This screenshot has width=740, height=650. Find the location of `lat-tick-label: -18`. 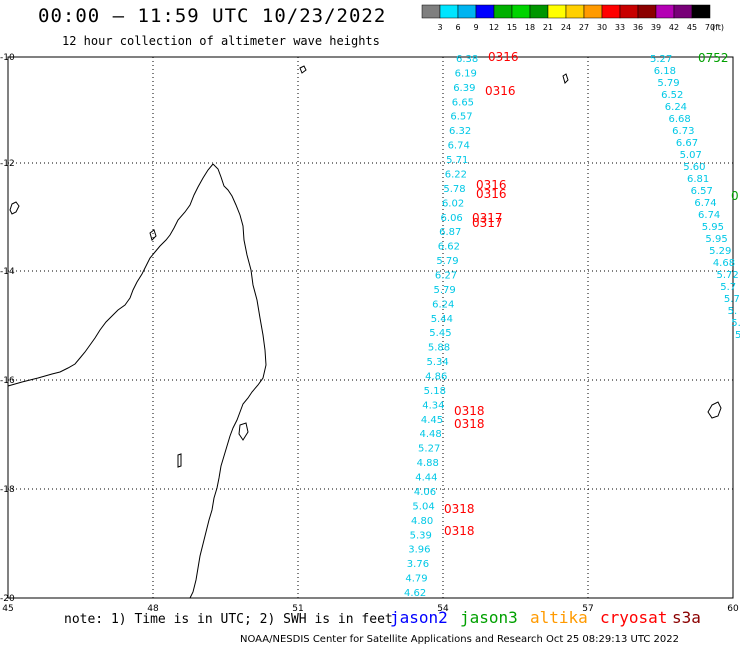

lat-tick-label: -18 is located at coordinates (7, 490).